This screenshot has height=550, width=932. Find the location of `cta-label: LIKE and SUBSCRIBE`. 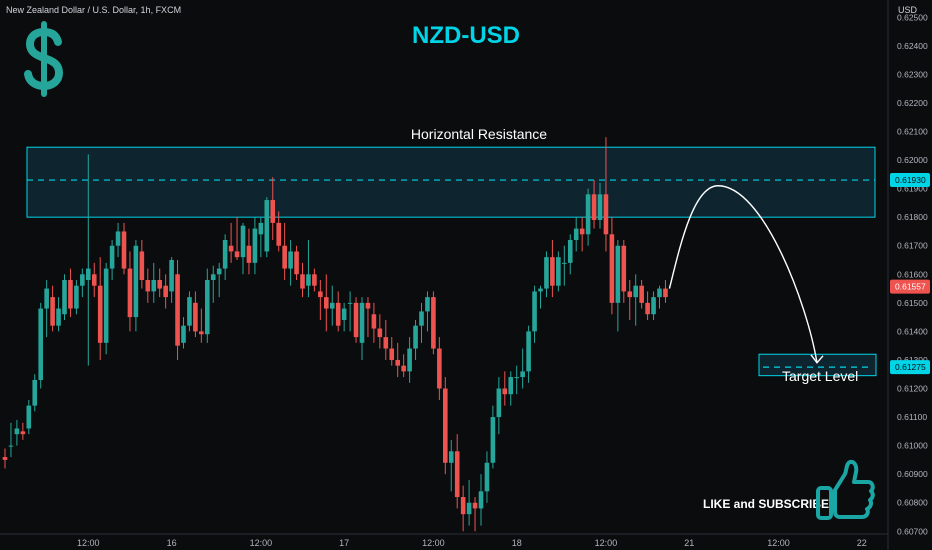

cta-label: LIKE and SUBSCRIBE is located at coordinates (766, 504).